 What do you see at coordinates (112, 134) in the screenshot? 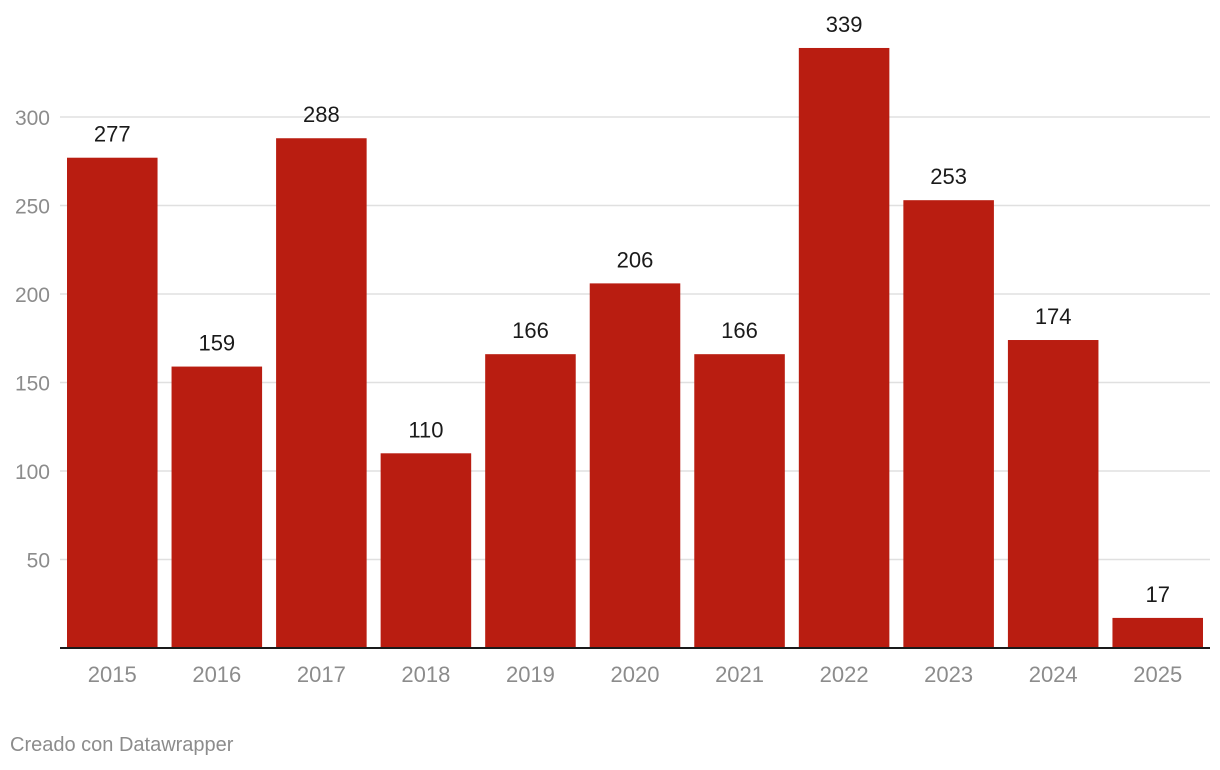
I see `data-label: 277` at bounding box center [112, 134].